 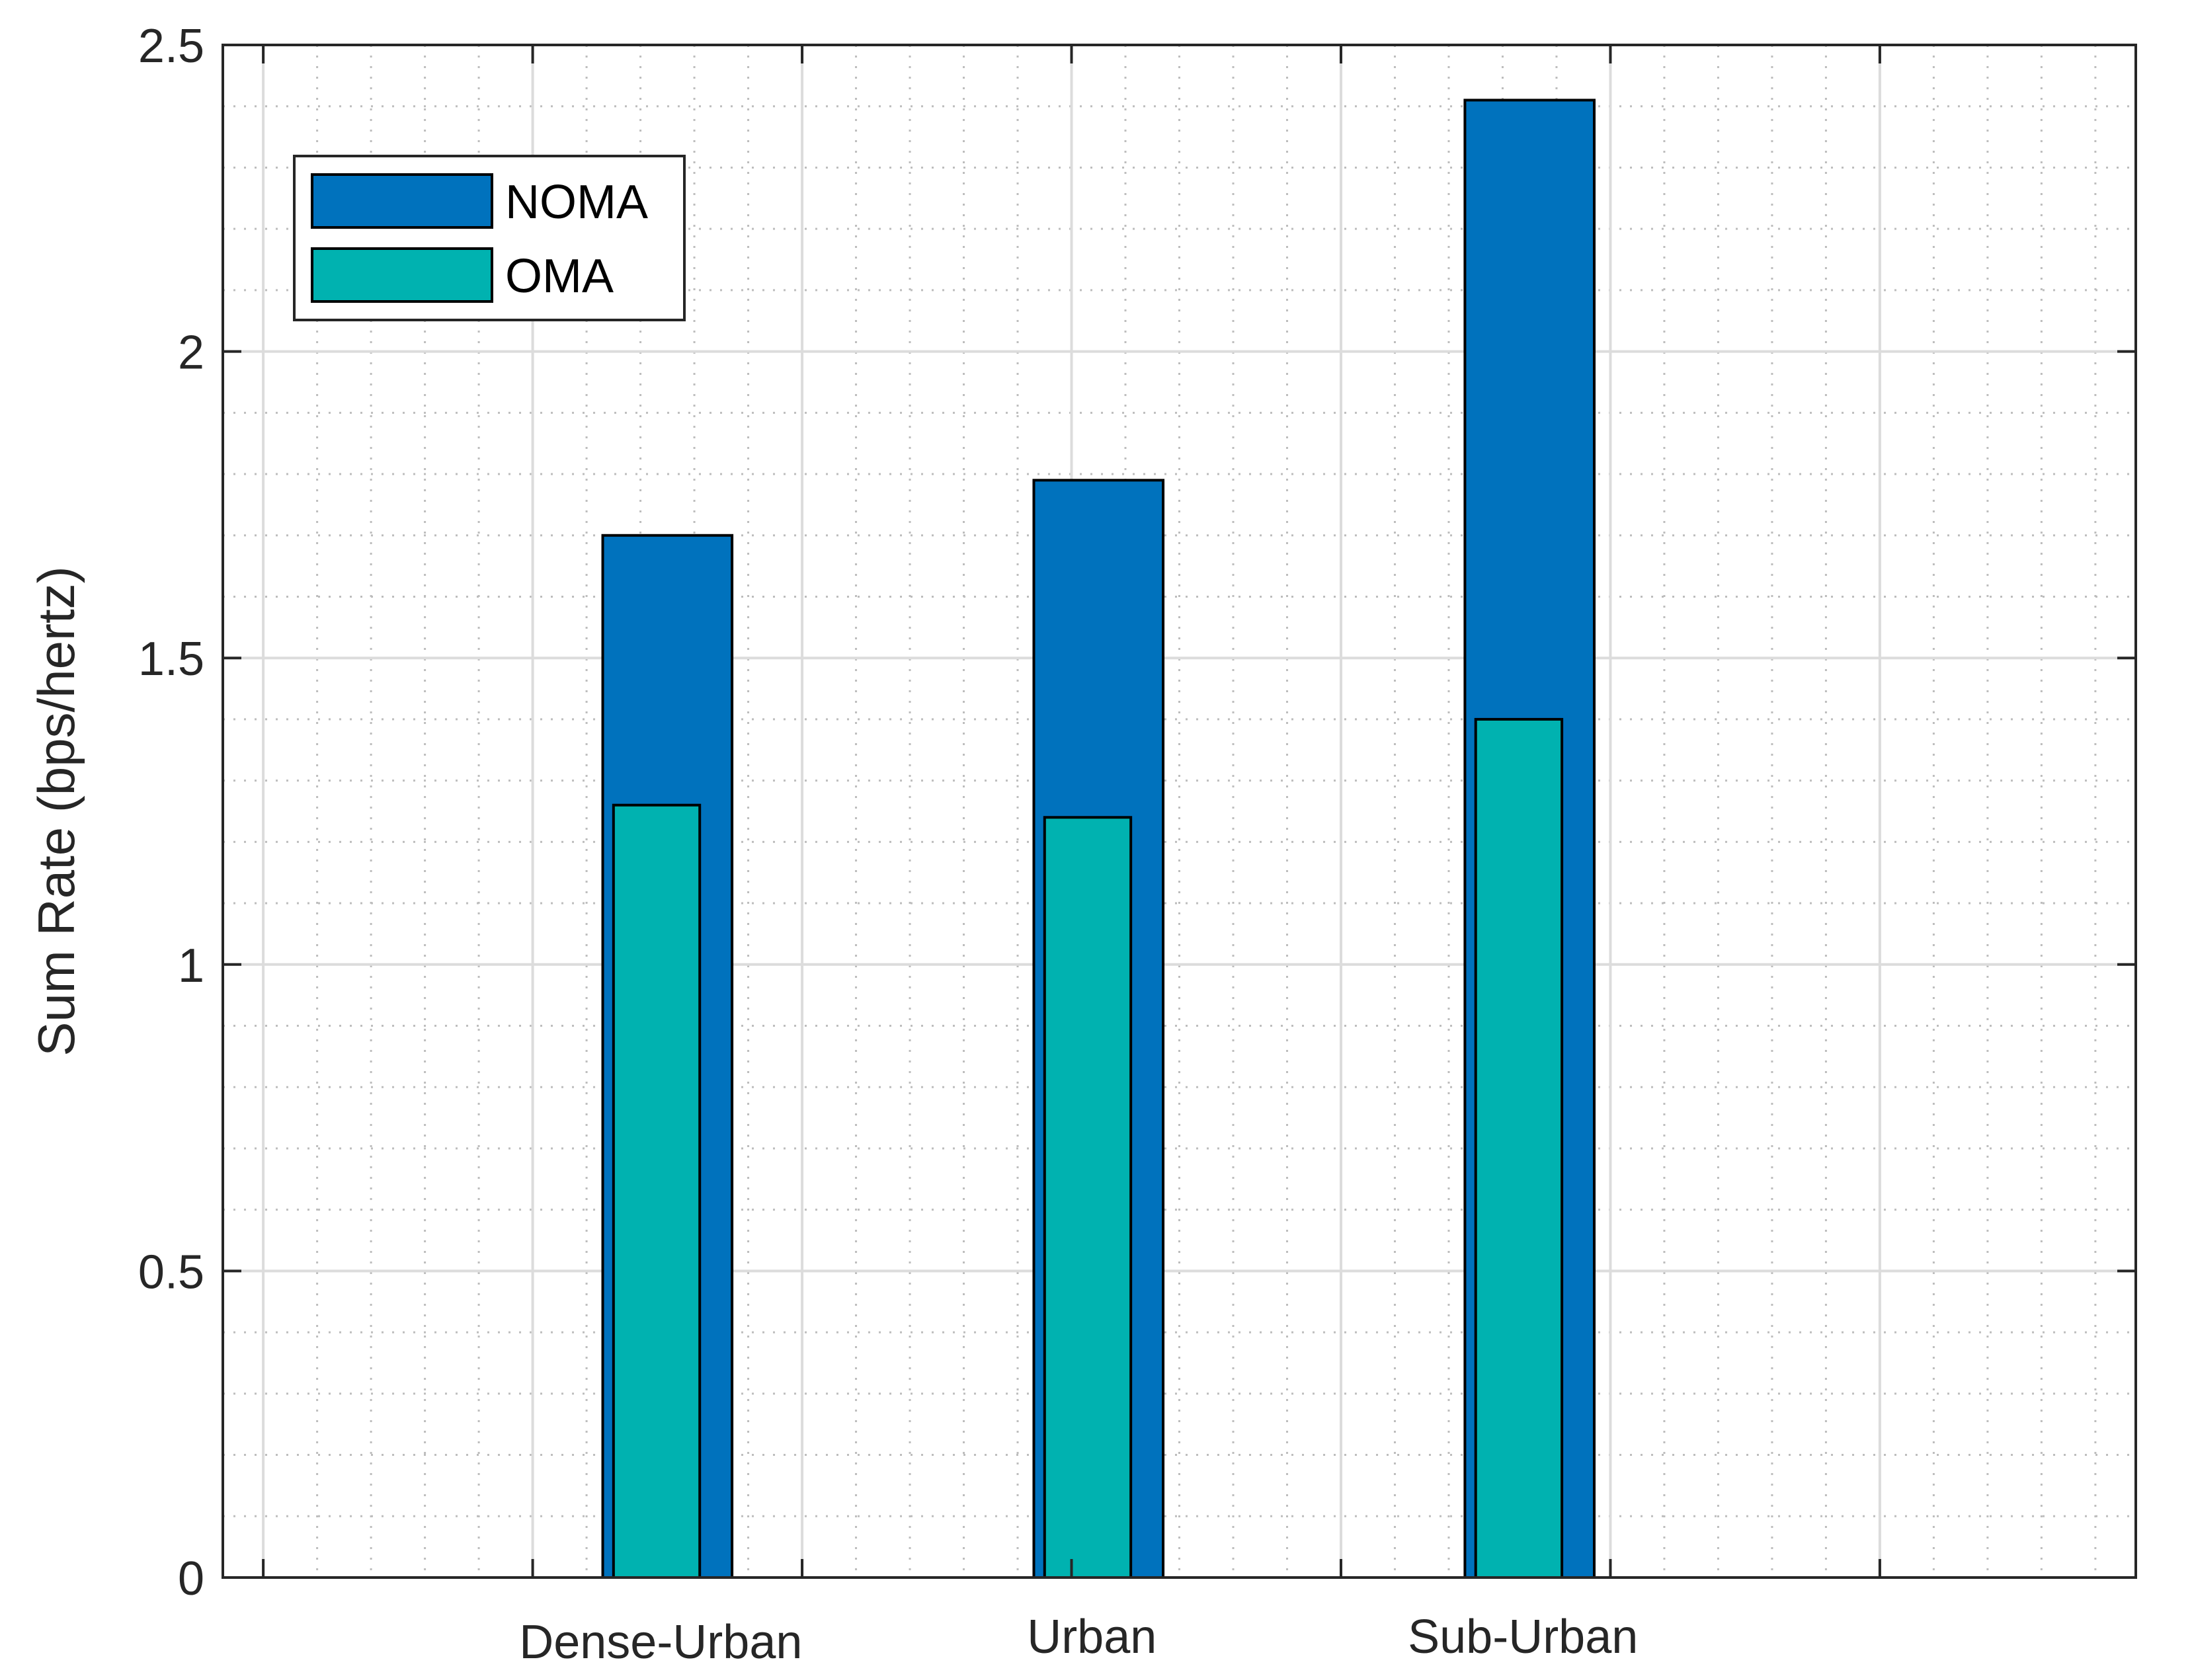 What do you see at coordinates (171, 1272) in the screenshot?
I see `y-tick-label: 0.5` at bounding box center [171, 1272].